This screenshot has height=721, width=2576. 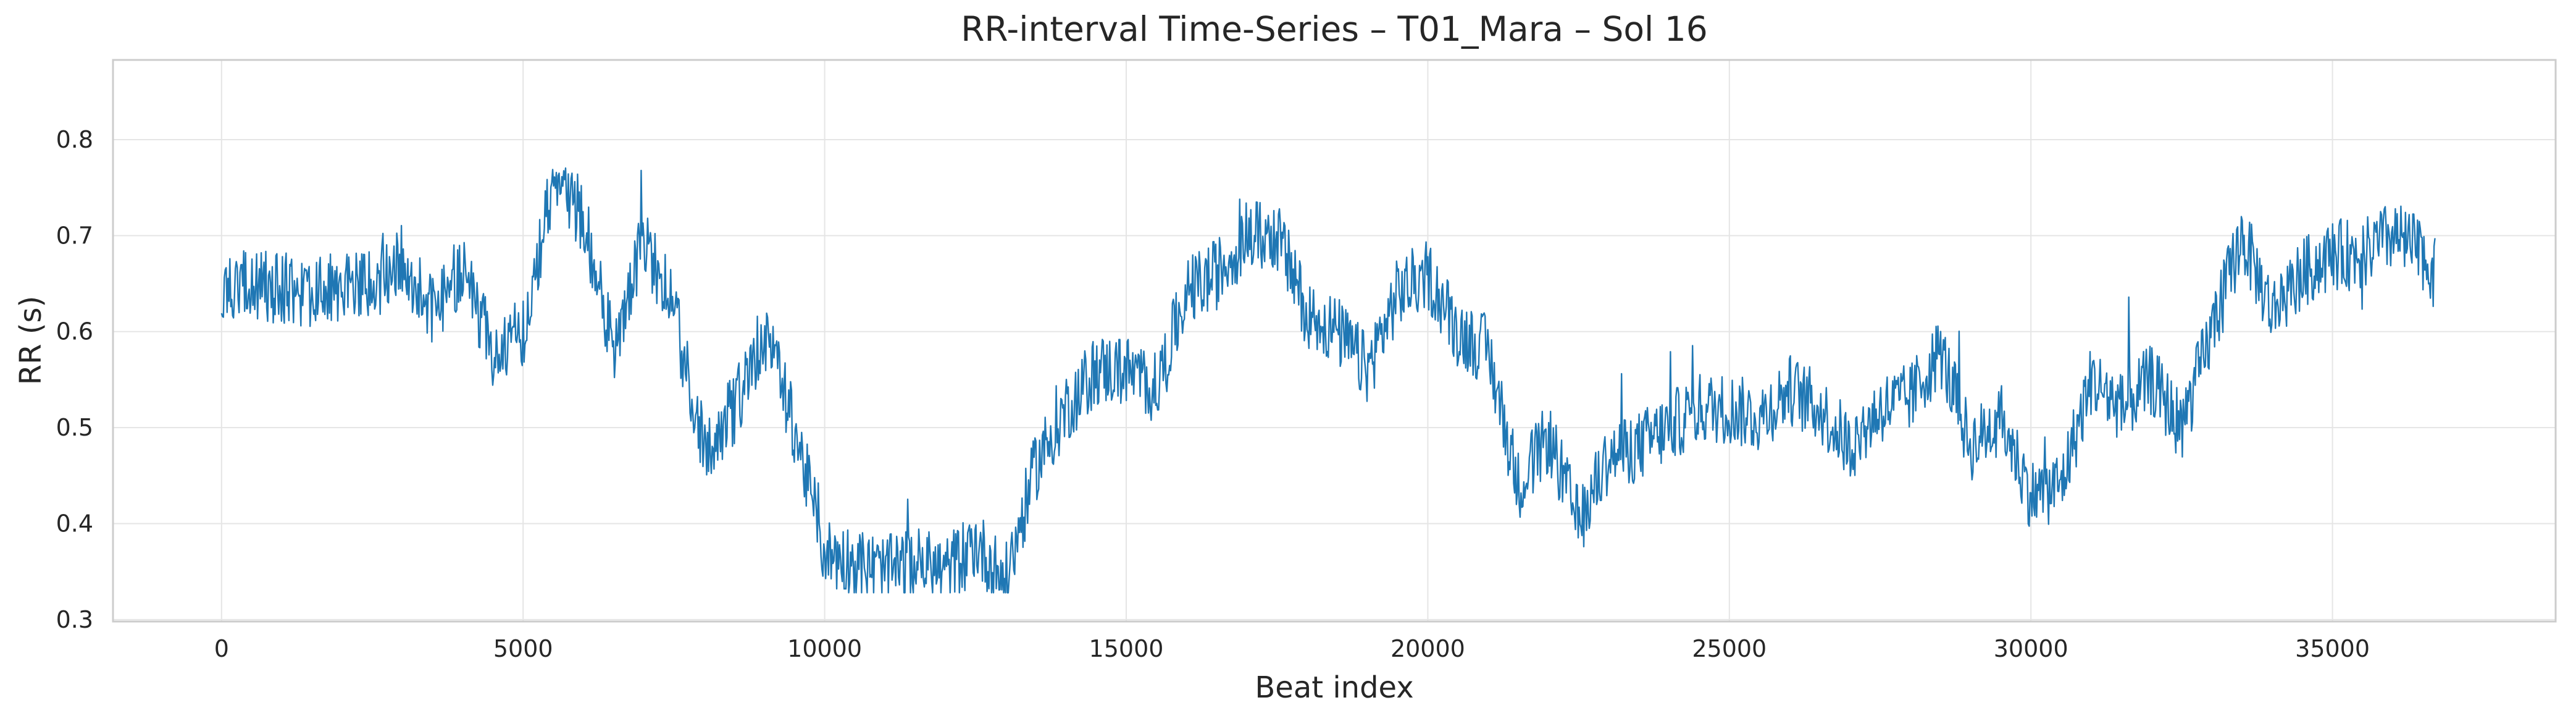 What do you see at coordinates (75, 524) in the screenshot?
I see `y-tick-label: 0.4` at bounding box center [75, 524].